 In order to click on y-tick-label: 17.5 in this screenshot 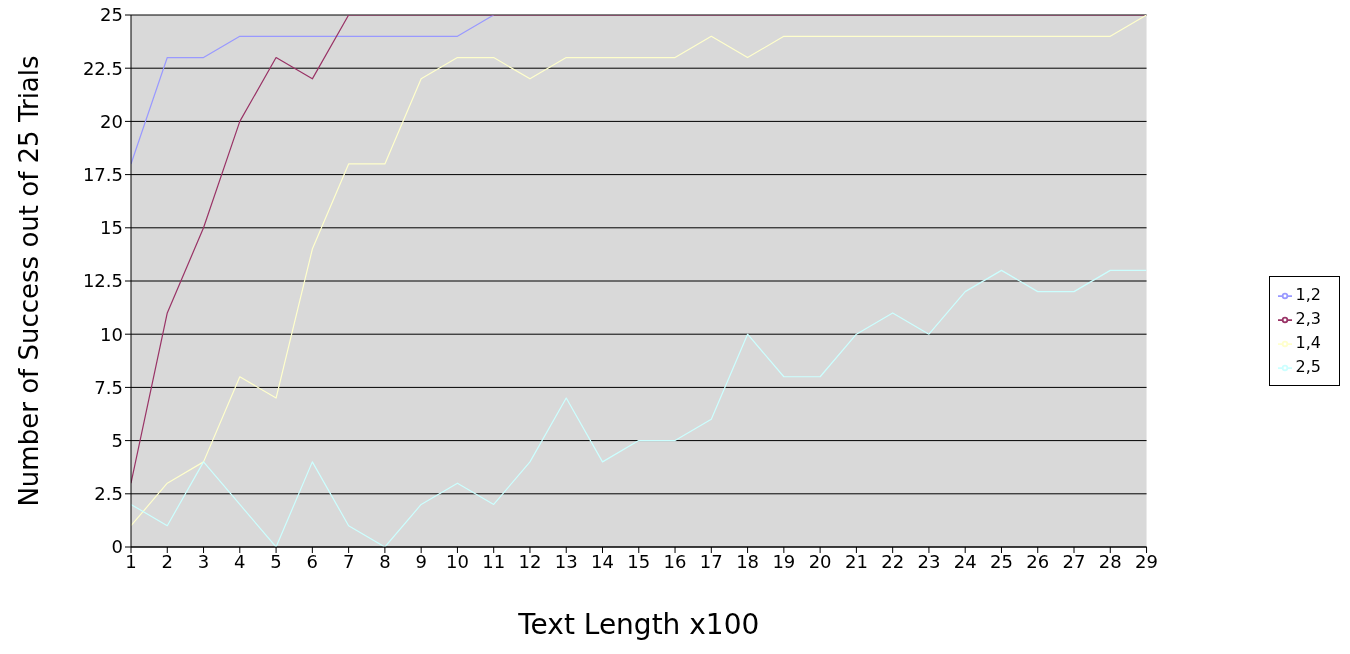, I will do `click(102, 174)`.